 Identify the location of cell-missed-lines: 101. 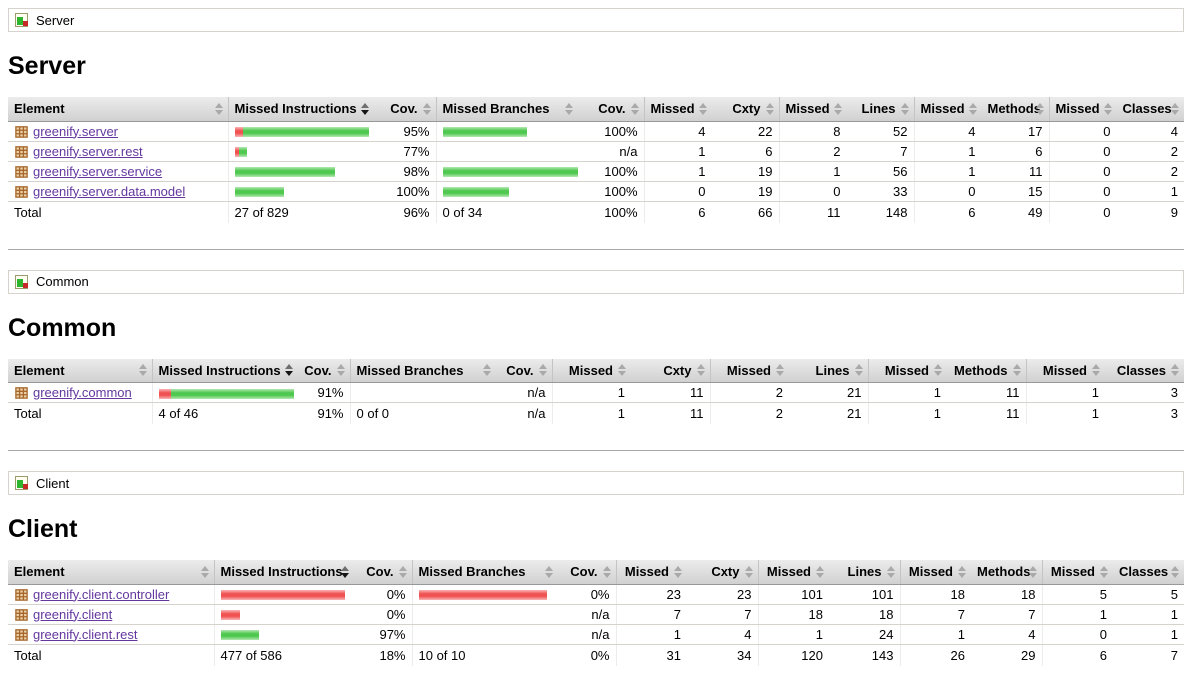
(793, 594).